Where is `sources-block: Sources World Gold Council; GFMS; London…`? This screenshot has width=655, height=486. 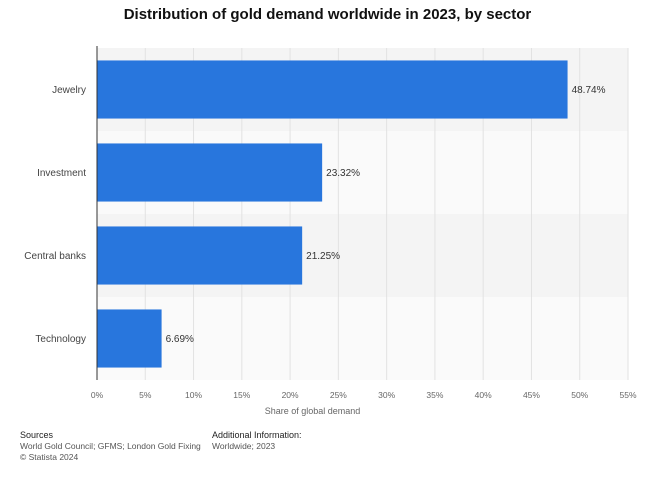 sources-block: Sources World Gold Council; GFMS; London… is located at coordinates (110, 446).